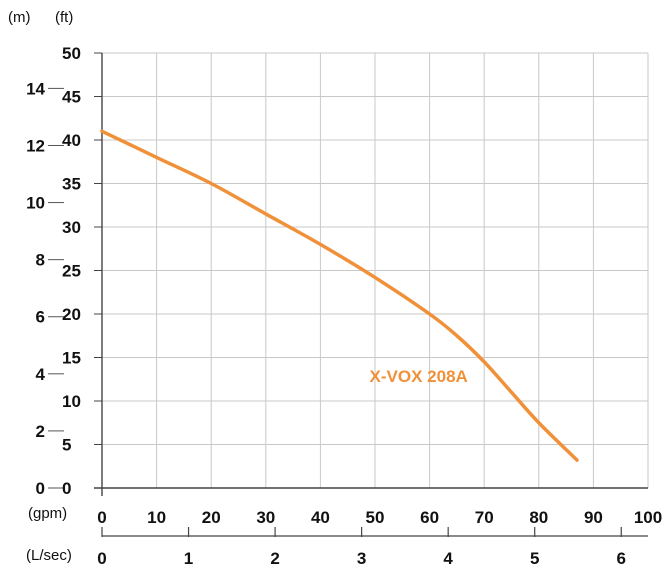 This screenshot has width=672, height=572. What do you see at coordinates (419, 376) in the screenshot?
I see `series-label: X-VOX 208A` at bounding box center [419, 376].